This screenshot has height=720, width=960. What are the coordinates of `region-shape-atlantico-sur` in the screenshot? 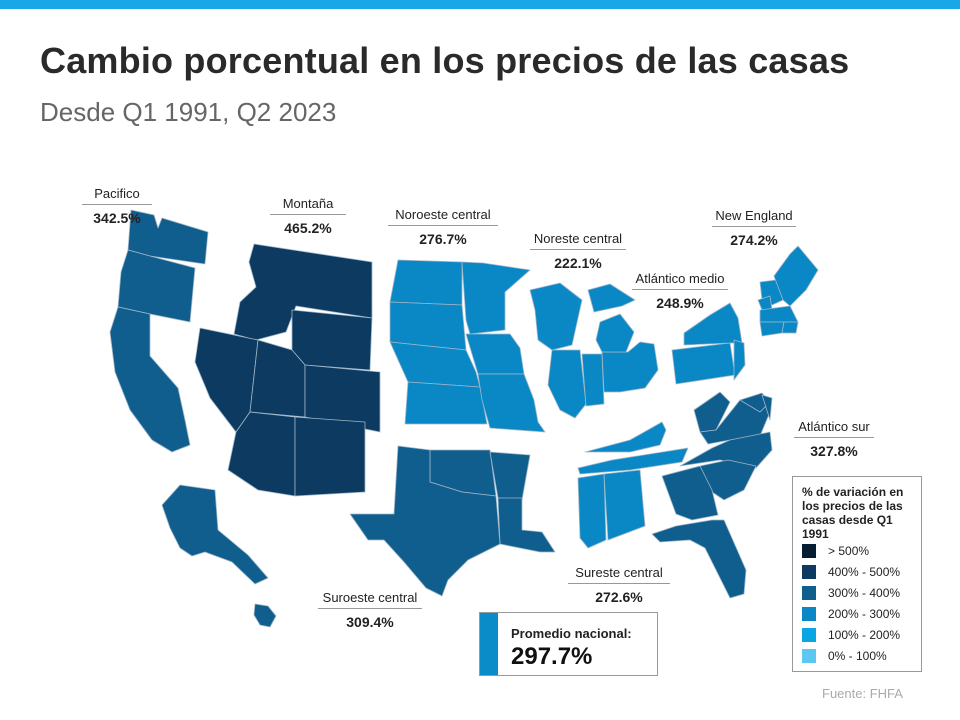 It's located at (712, 495).